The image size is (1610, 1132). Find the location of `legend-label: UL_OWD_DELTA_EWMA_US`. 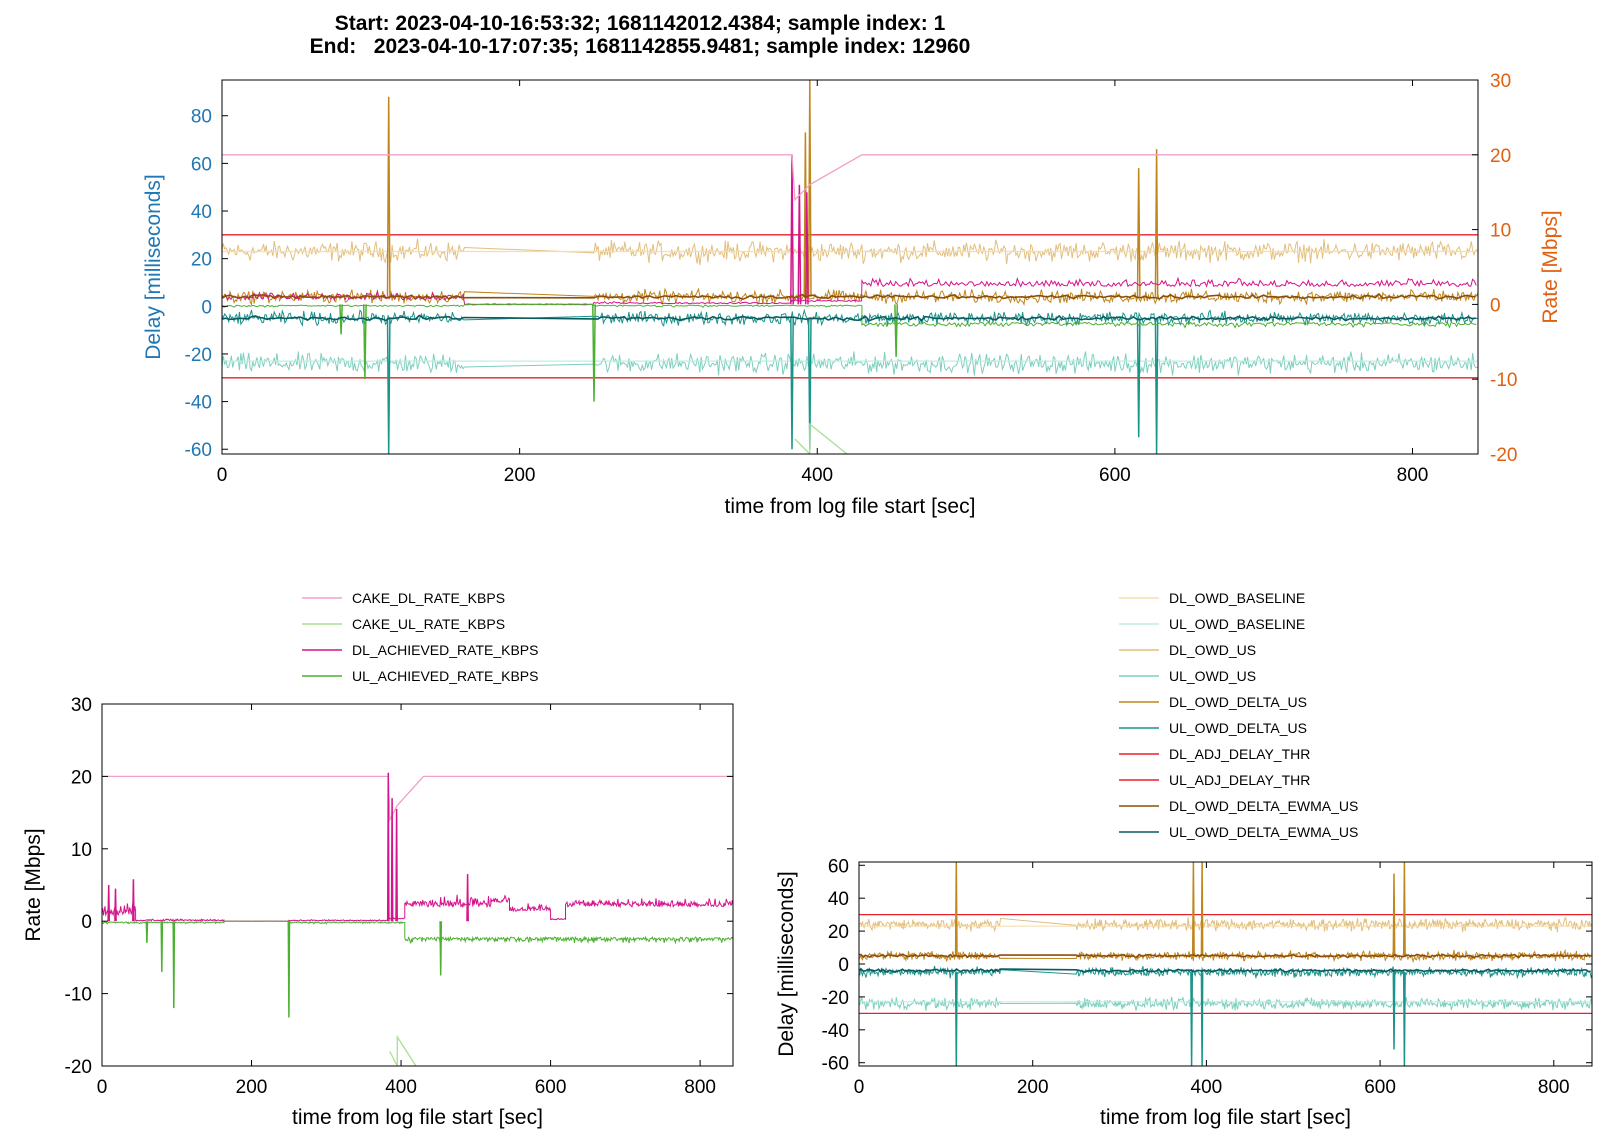

legend-label: UL_OWD_DELTA_EWMA_US is located at coordinates (1263, 832).